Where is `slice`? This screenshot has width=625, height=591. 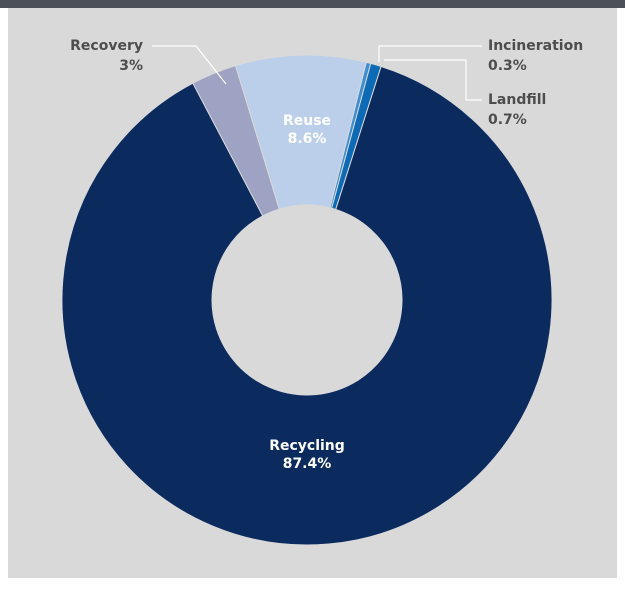
slice is located at coordinates (300, 132).